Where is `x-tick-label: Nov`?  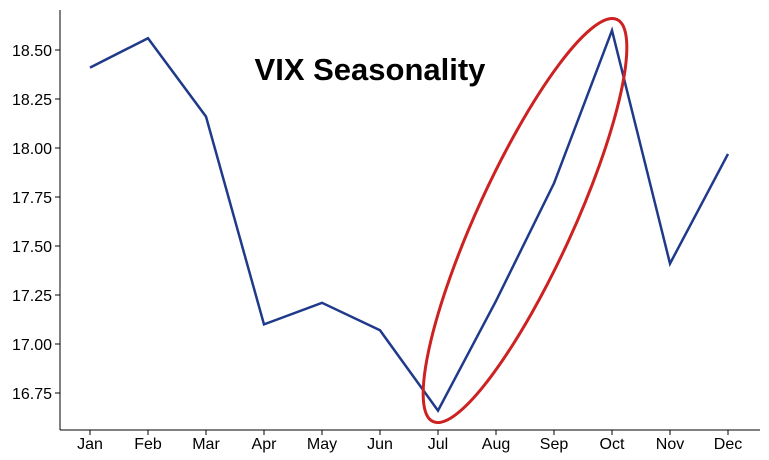
x-tick-label: Nov is located at coordinates (670, 444).